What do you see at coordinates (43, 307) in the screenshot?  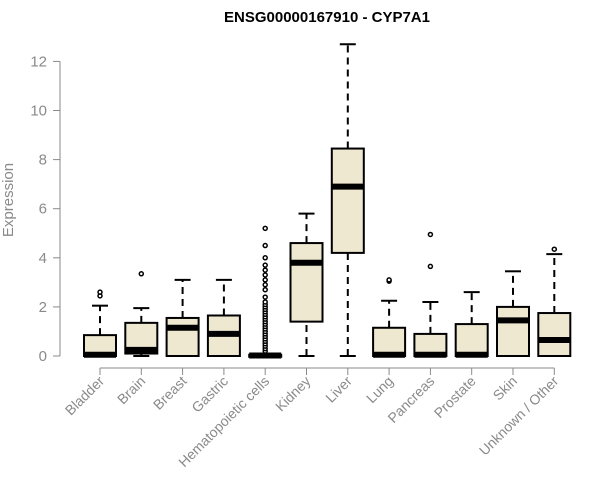 I see `y-tick-label: 2` at bounding box center [43, 307].